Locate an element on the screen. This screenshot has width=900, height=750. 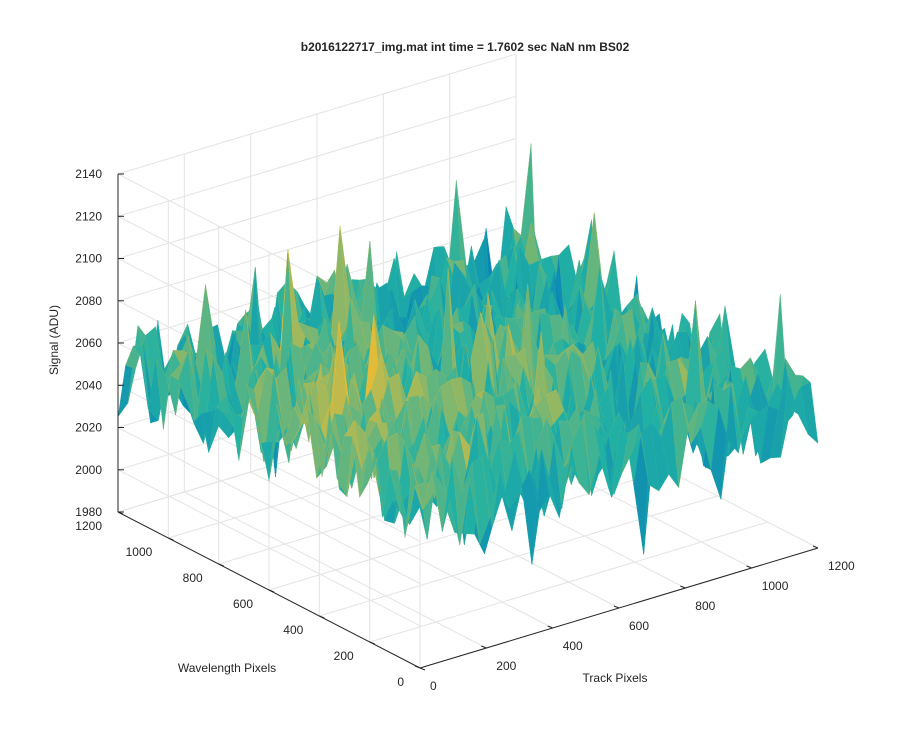
z-tick-label: 2080 is located at coordinates (88, 301).